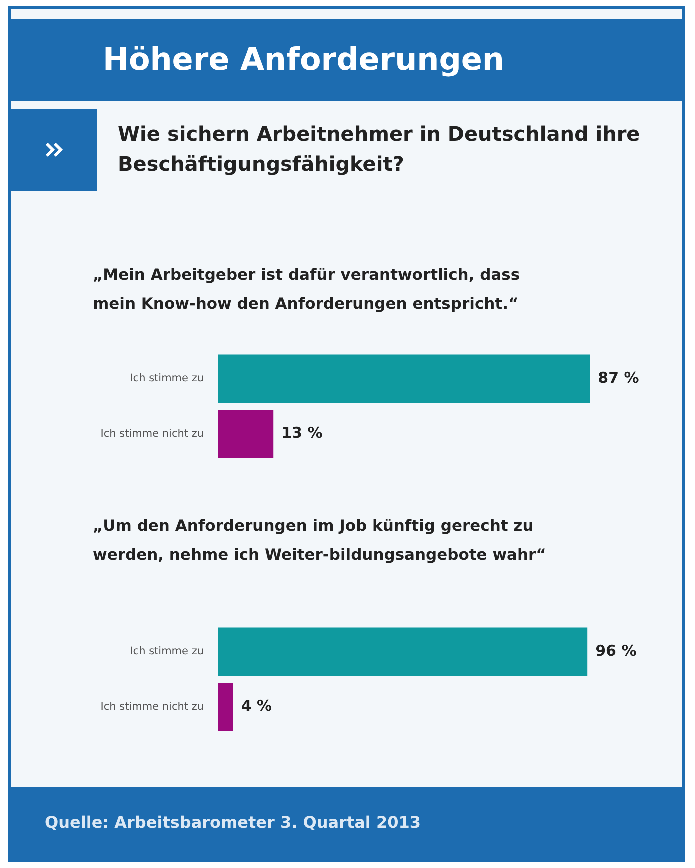 This screenshot has width=695, height=868. Describe the element at coordinates (619, 377) in the screenshot. I see `data-label: 87 %` at that location.